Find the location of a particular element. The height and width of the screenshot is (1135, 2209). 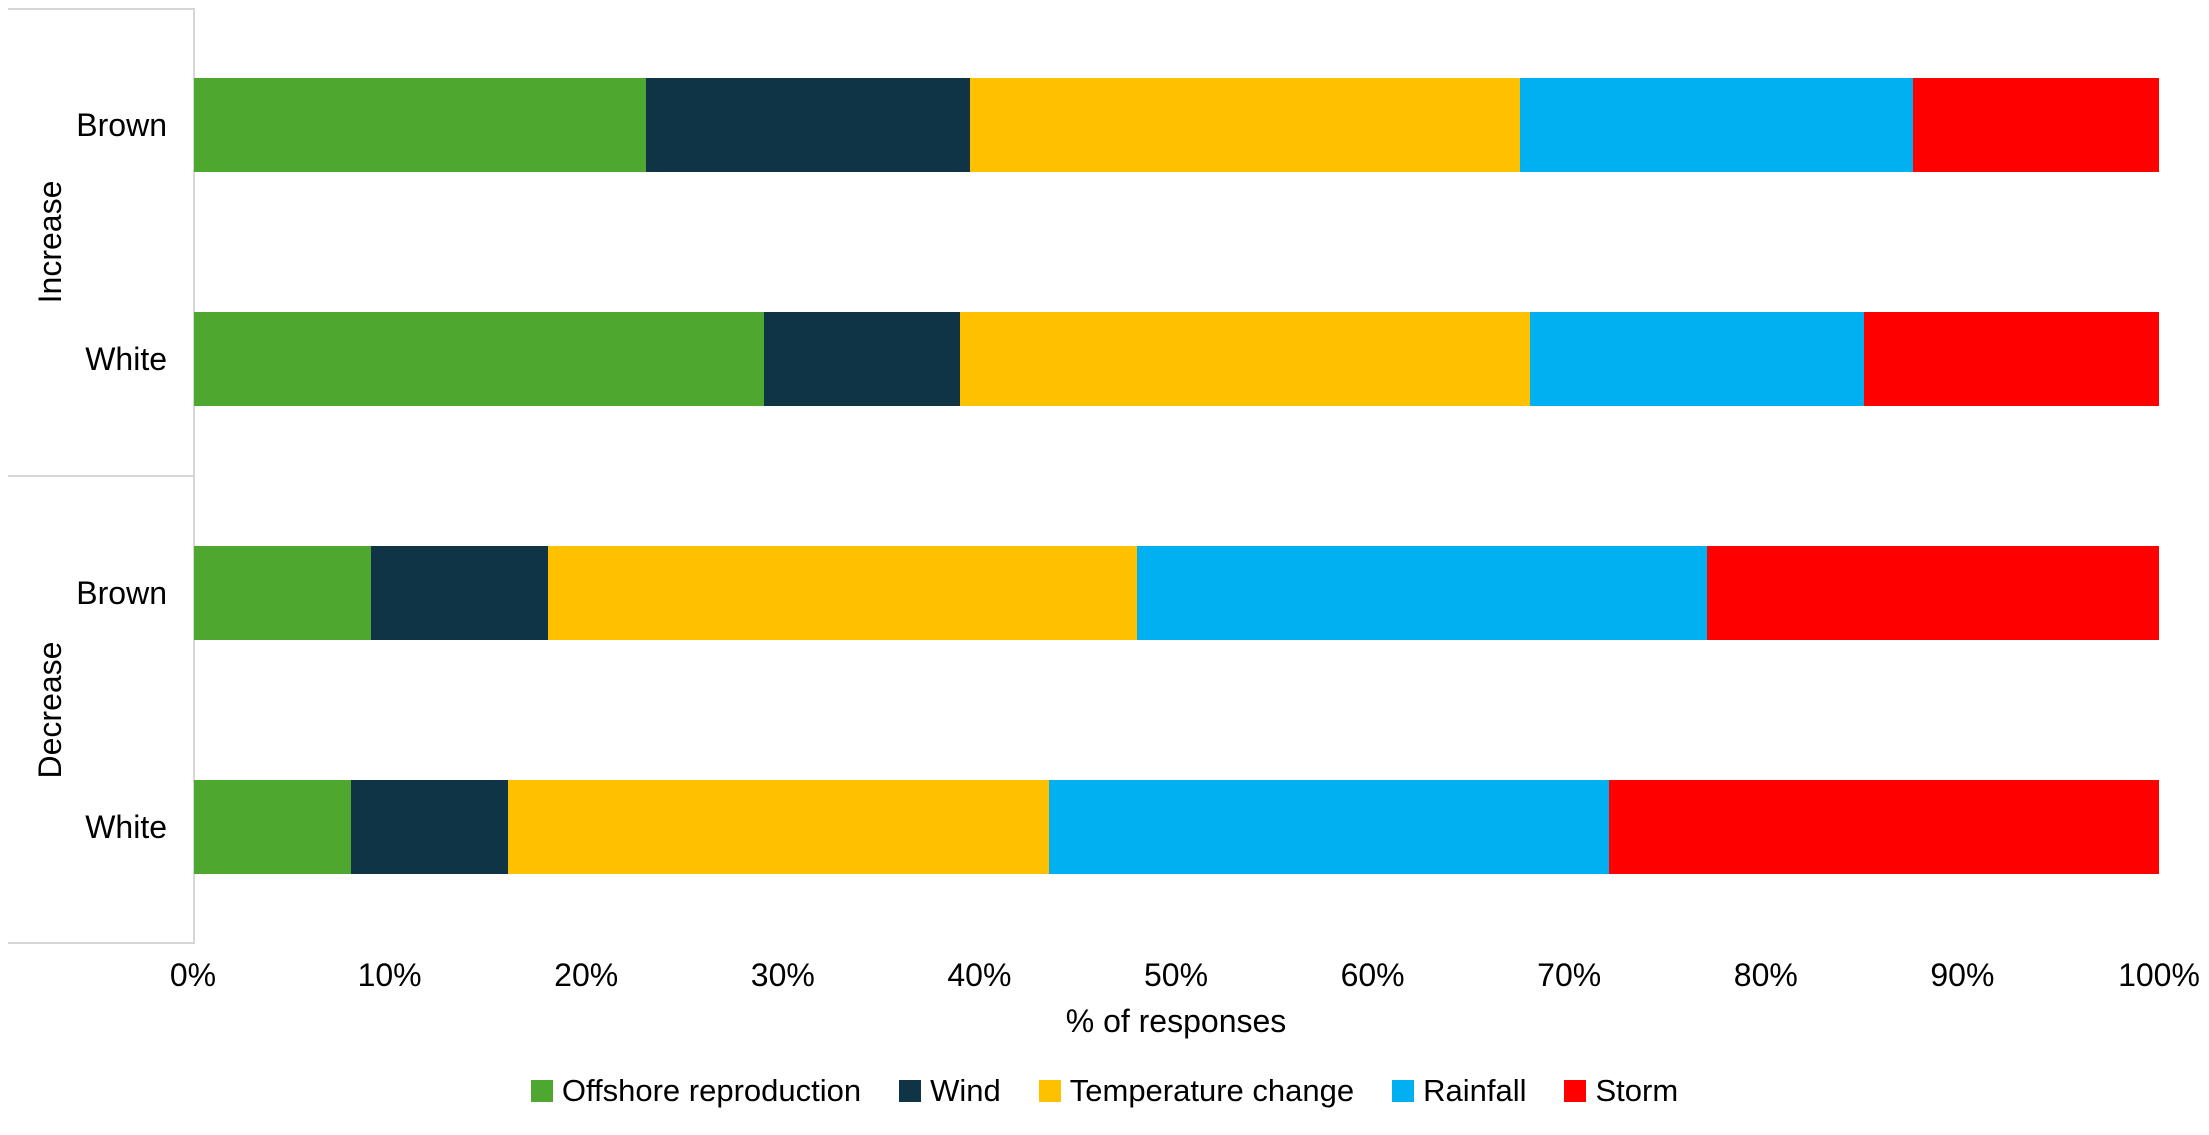

x-tick-label: 80% is located at coordinates (1765, 975).